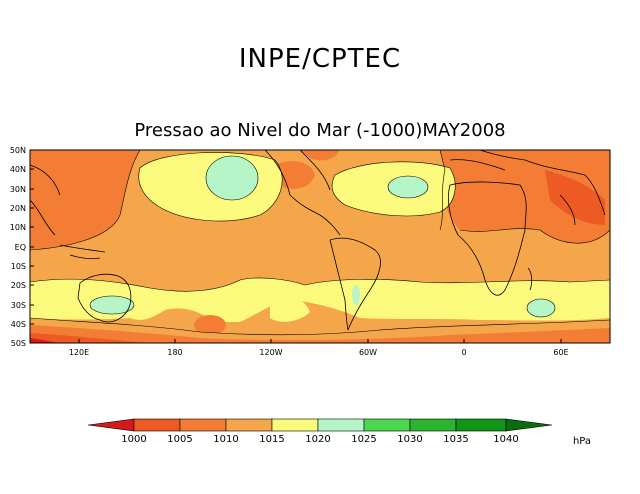  I want to click on core-atlantic-high, so click(408, 187).